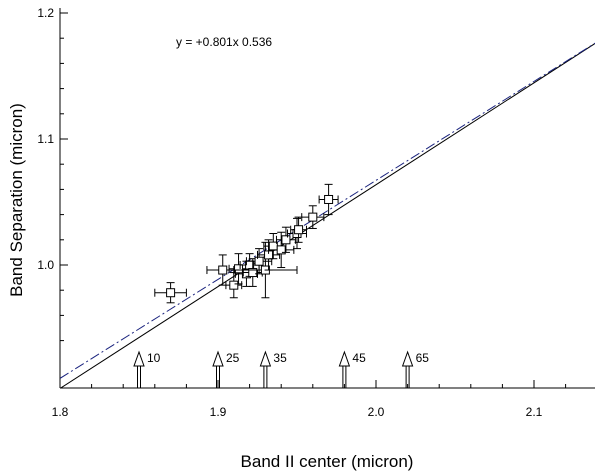  Describe the element at coordinates (147, 369) in the screenshot. I see `arrow-marker: 10` at that location.